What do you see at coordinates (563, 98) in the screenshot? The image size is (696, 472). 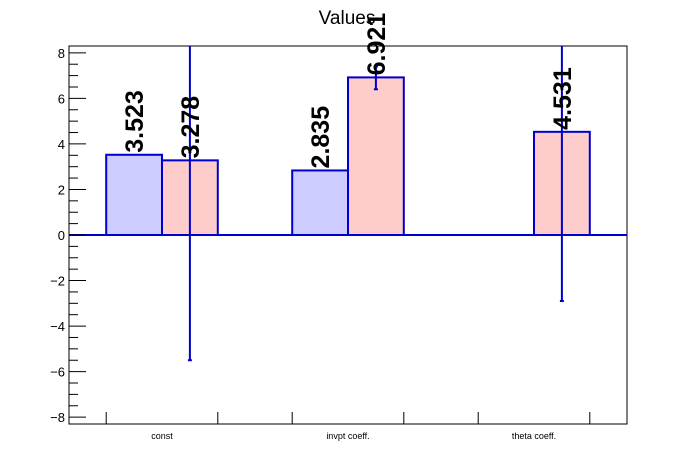 I see `value-label-series-2-2: 4.531` at bounding box center [563, 98].